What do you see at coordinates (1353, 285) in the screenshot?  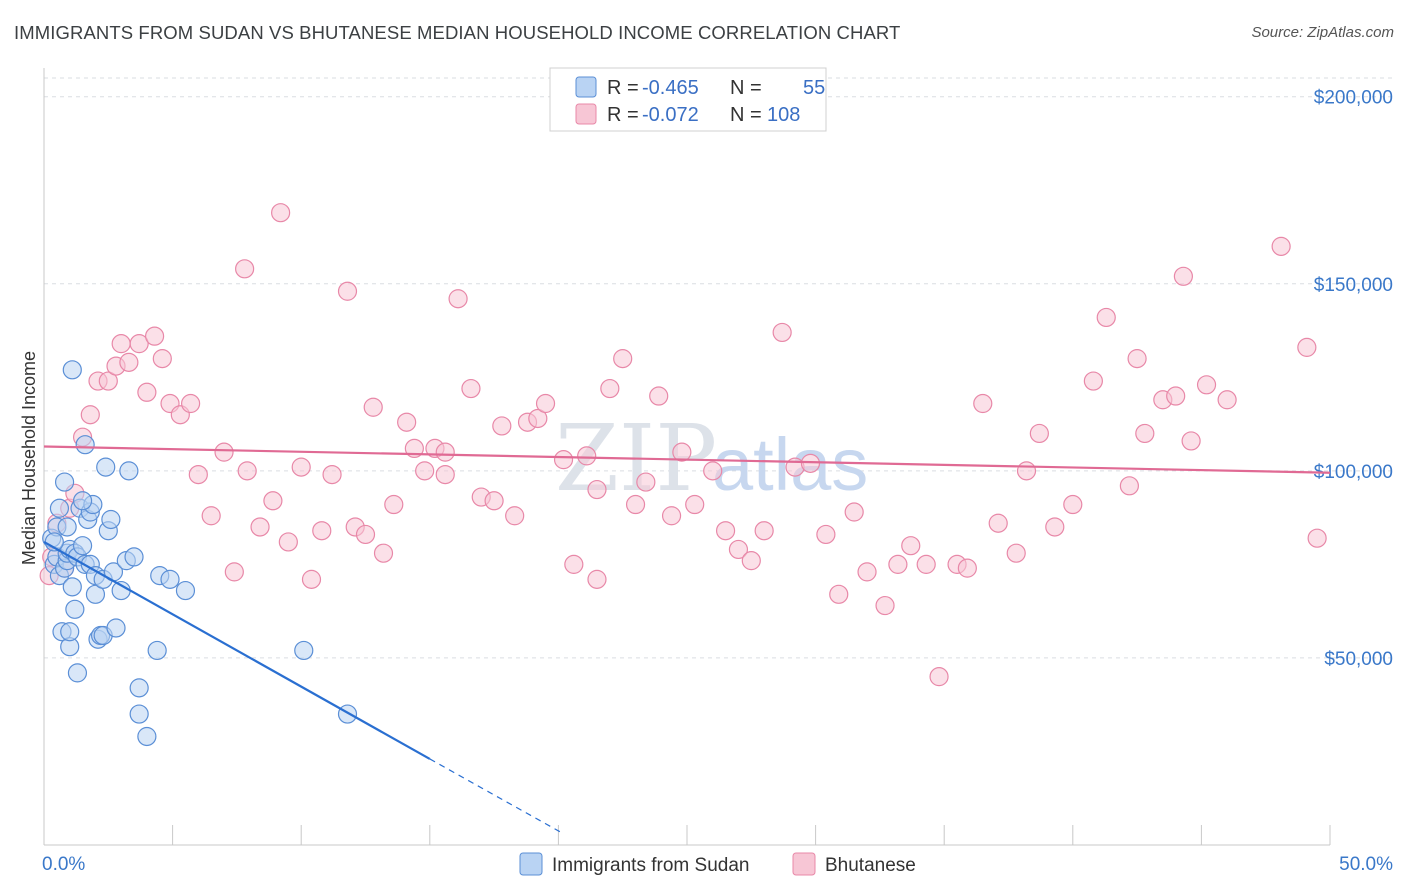 I see `y-tick-label: $150,000` at bounding box center [1353, 285].